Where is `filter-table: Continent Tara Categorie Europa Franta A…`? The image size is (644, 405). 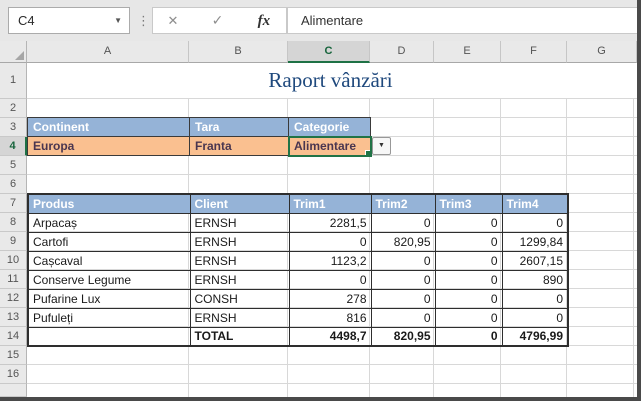
filter-table: Continent Tara Categorie Europa Franta A… is located at coordinates (199, 137).